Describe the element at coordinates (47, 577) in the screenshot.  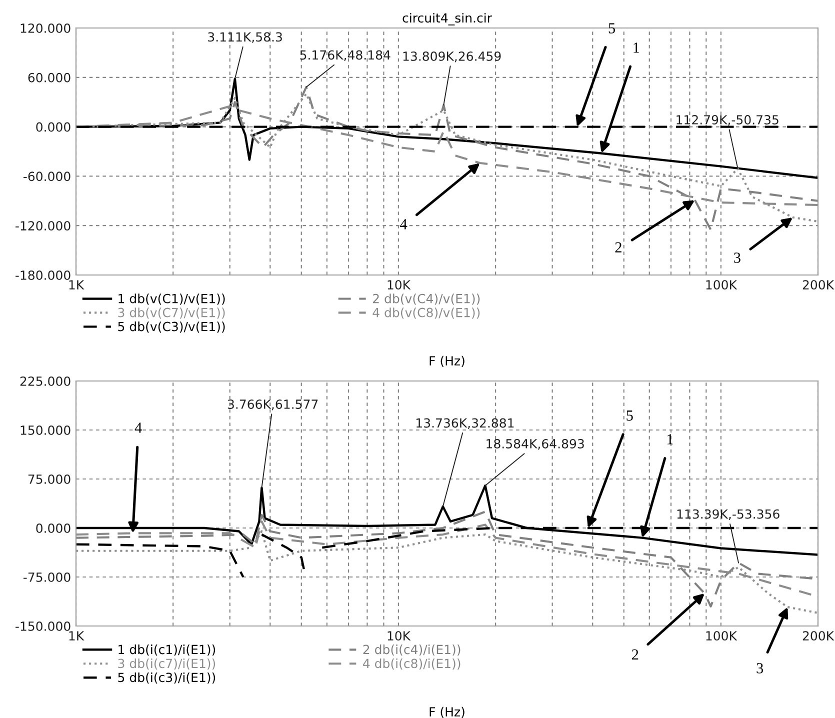
I see `y-tick-label: -75.000` at that location.